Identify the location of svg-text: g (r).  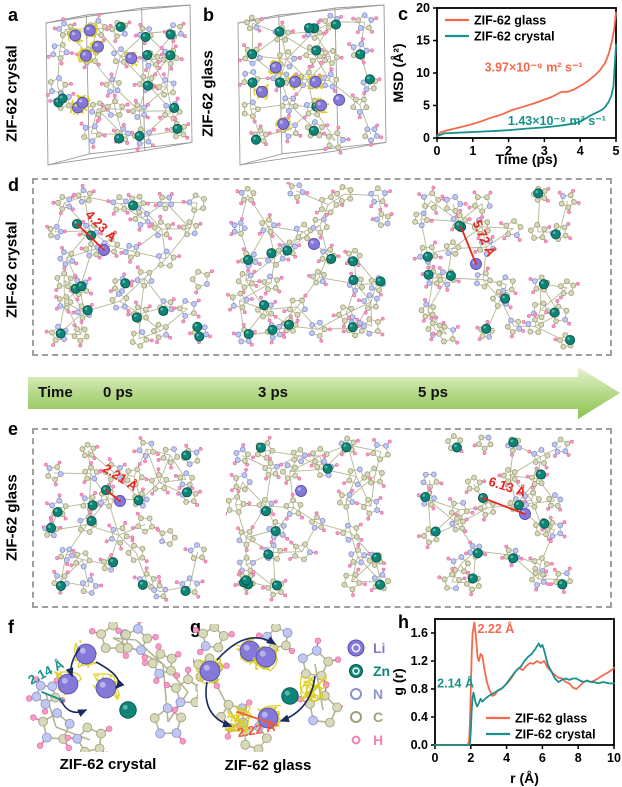
(398, 681).